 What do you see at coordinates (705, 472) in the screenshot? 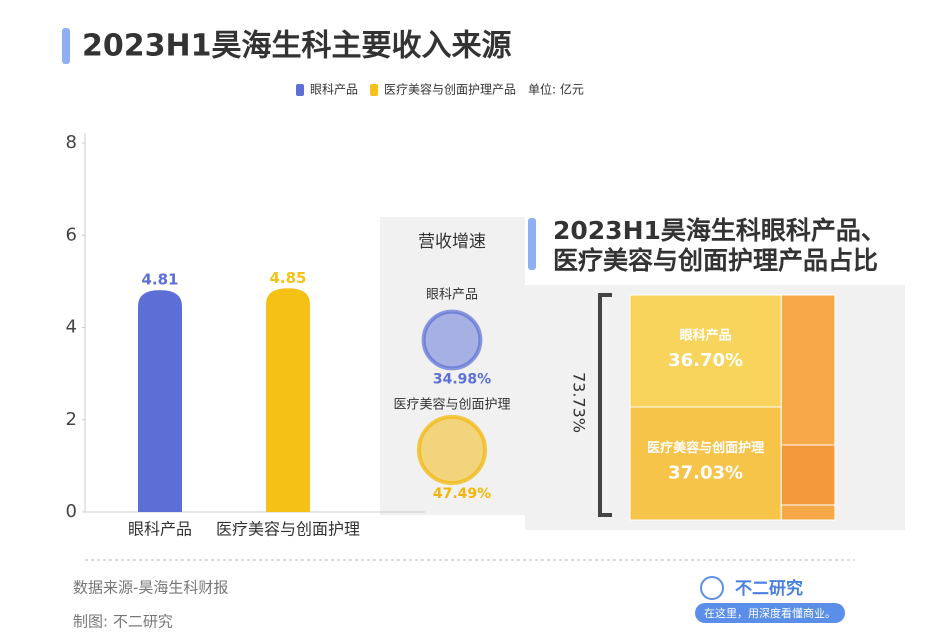
I see `tile-label: 37.03%` at bounding box center [705, 472].